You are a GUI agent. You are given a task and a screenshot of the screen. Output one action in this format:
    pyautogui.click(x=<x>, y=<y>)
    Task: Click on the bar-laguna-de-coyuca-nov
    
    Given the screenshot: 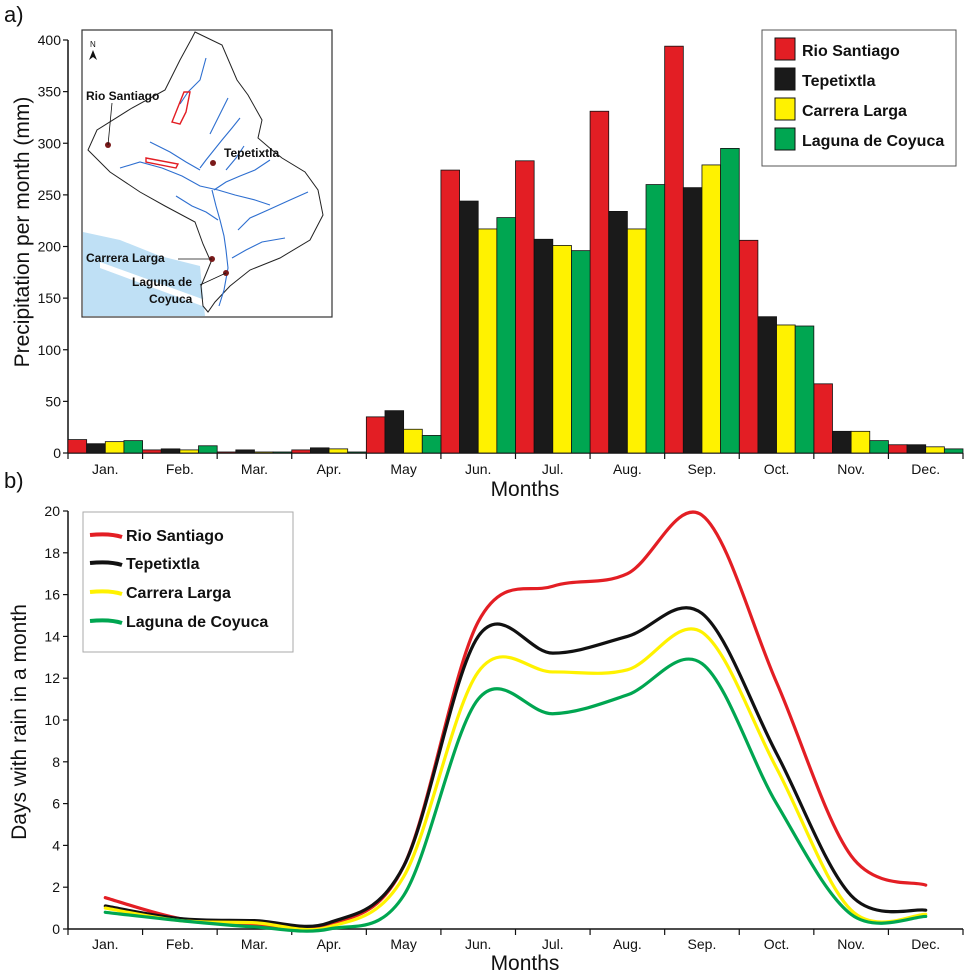 What is the action you would take?
    pyautogui.click(x=879, y=447)
    